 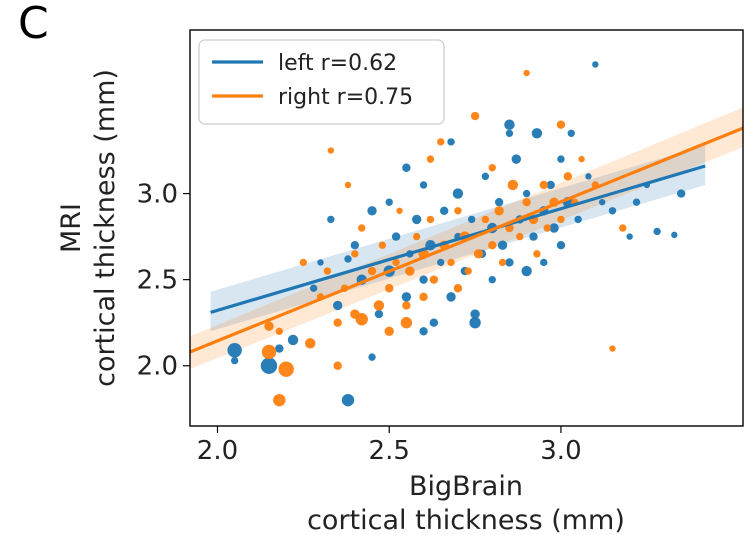 I want to click on y-tick-label-0: 2.0, so click(x=157, y=367).